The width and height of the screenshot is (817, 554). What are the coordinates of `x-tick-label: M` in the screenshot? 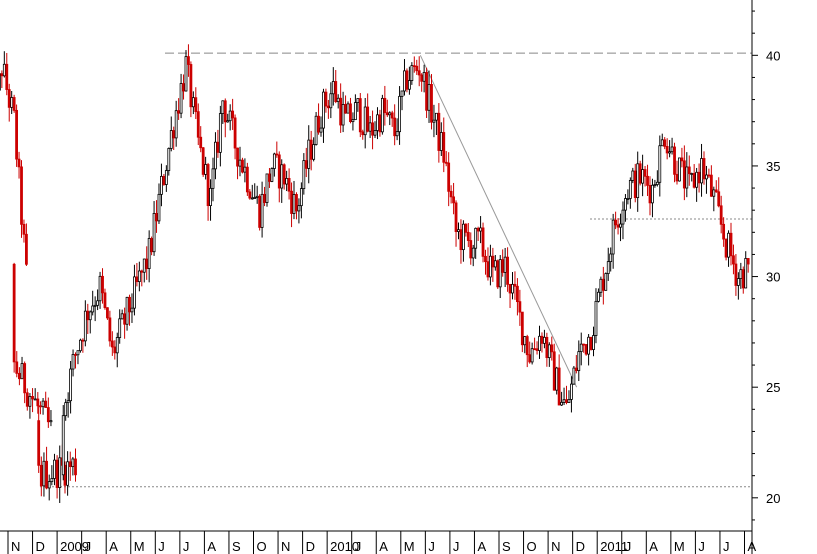 It's located at (409, 546).